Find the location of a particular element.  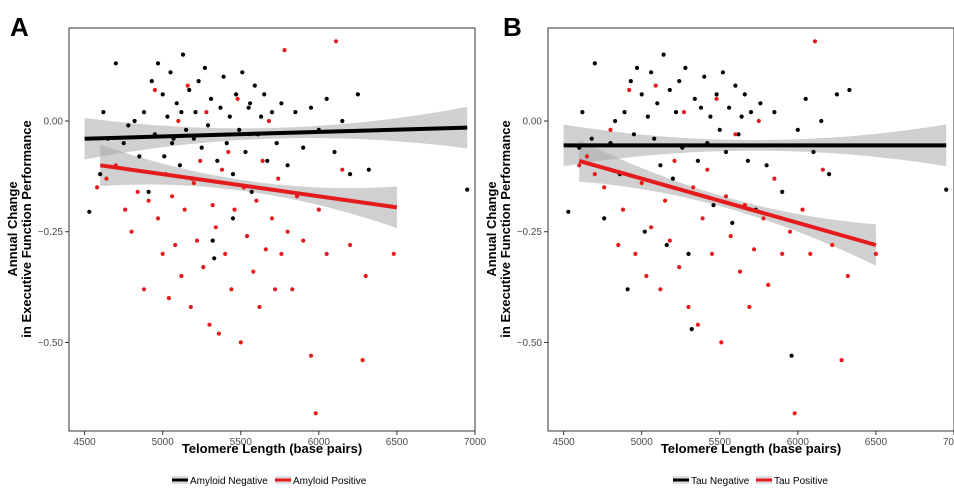

panel-a-x-ticks: 4500 5000 5500 6000 6500 7000 is located at coordinates (280, 439).